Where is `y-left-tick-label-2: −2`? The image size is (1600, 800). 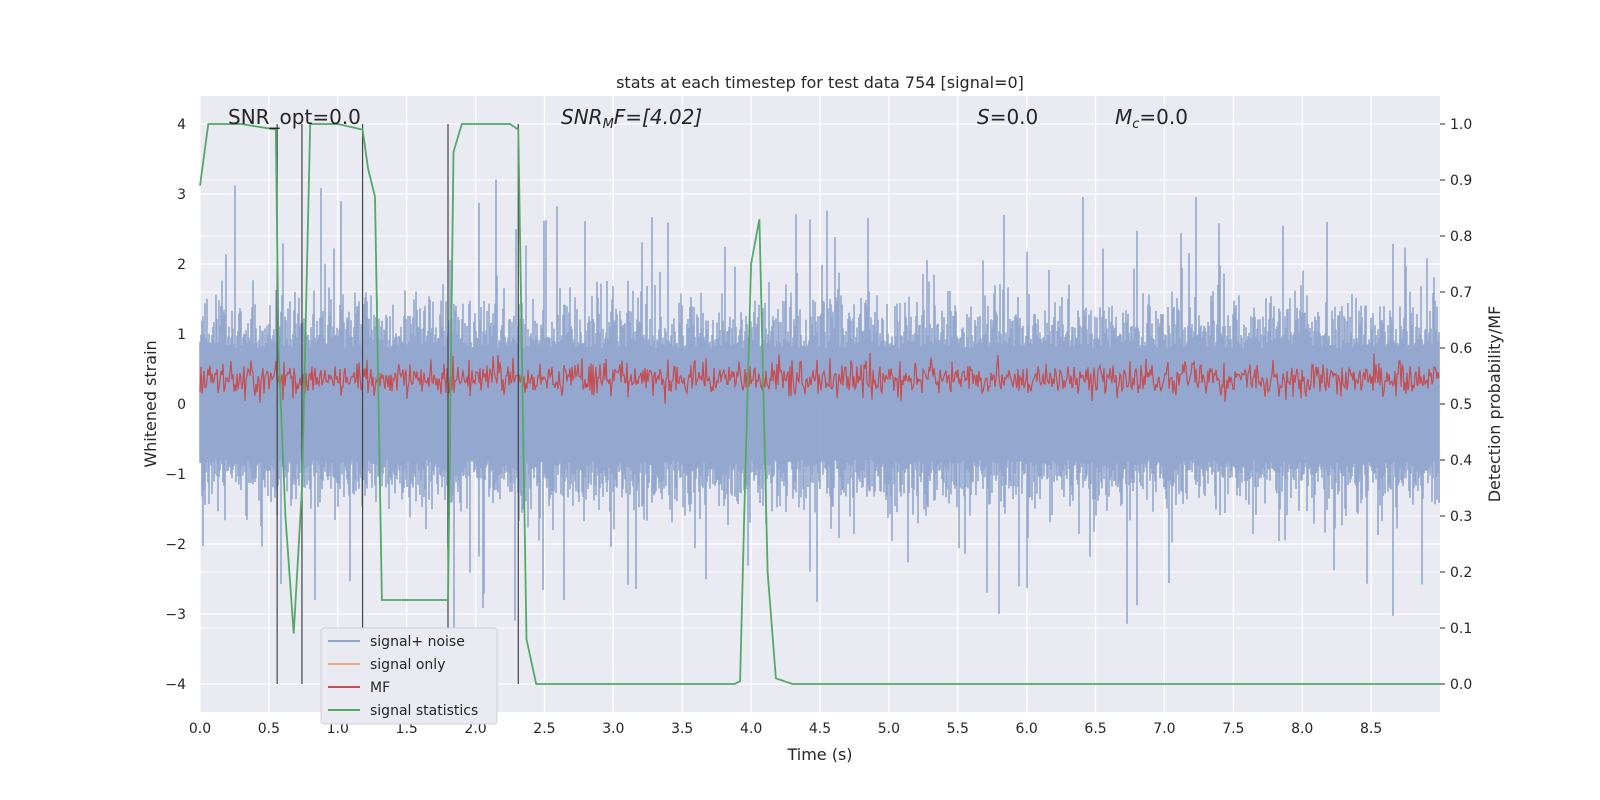 y-left-tick-label-2: −2 is located at coordinates (175, 545).